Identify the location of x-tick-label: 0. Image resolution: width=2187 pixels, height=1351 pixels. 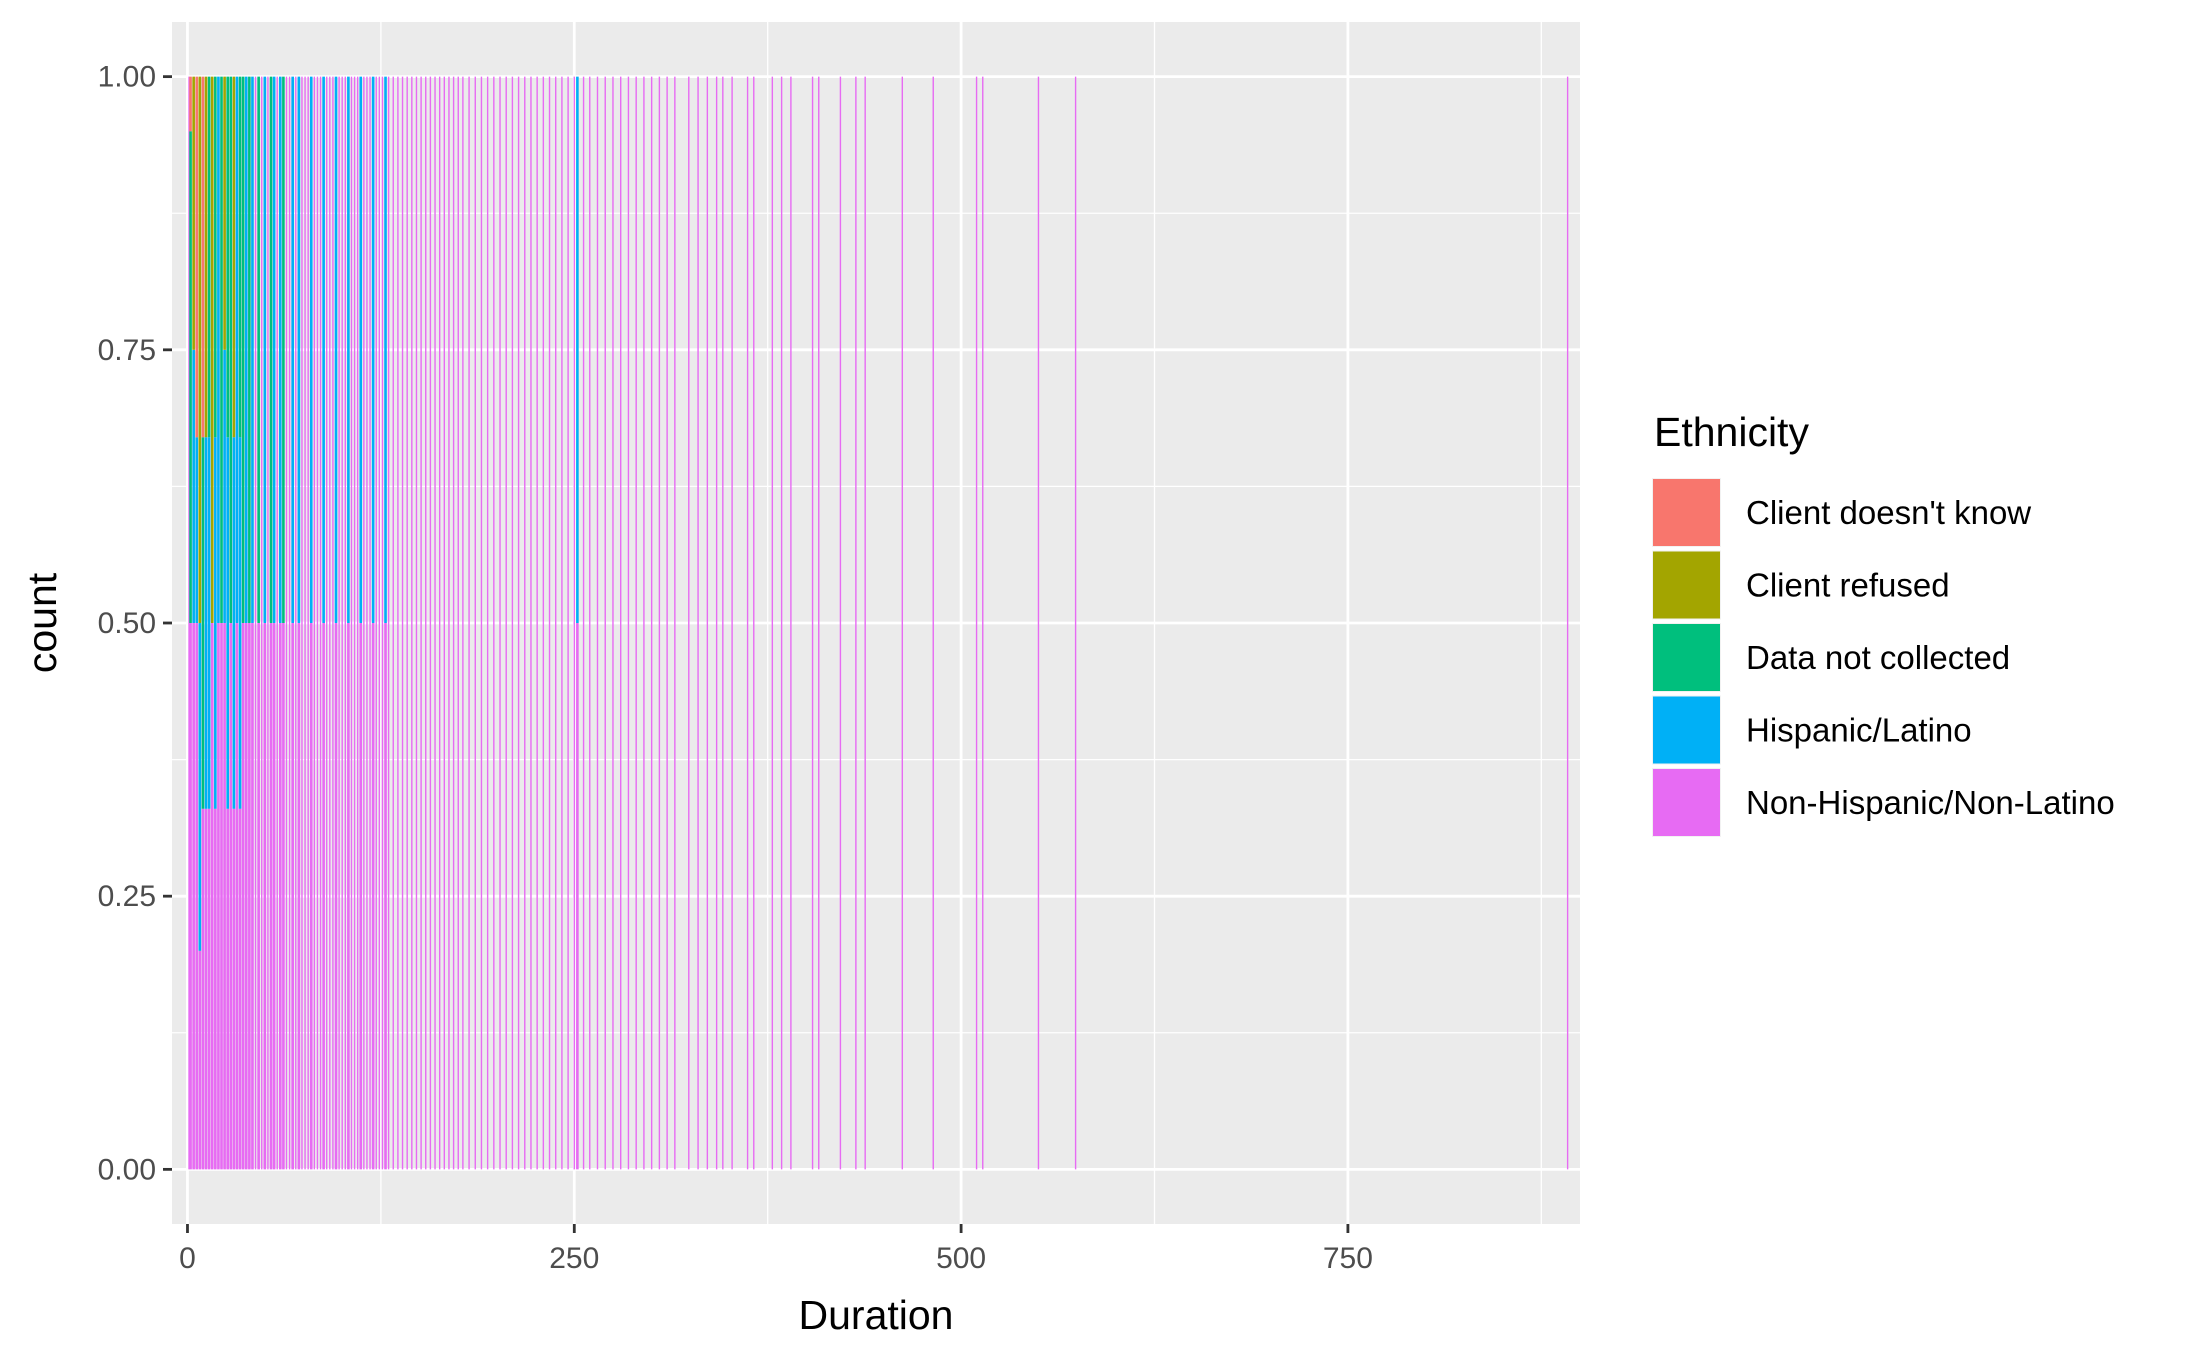
(187, 1258).